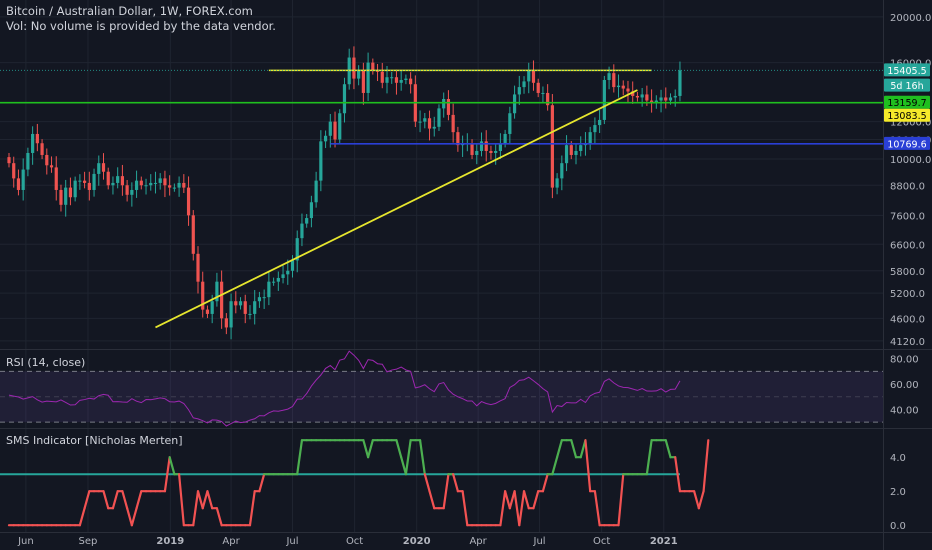 Image resolution: width=932 pixels, height=550 pixels. I want to click on pane-divider-sms, so click(466, 428).